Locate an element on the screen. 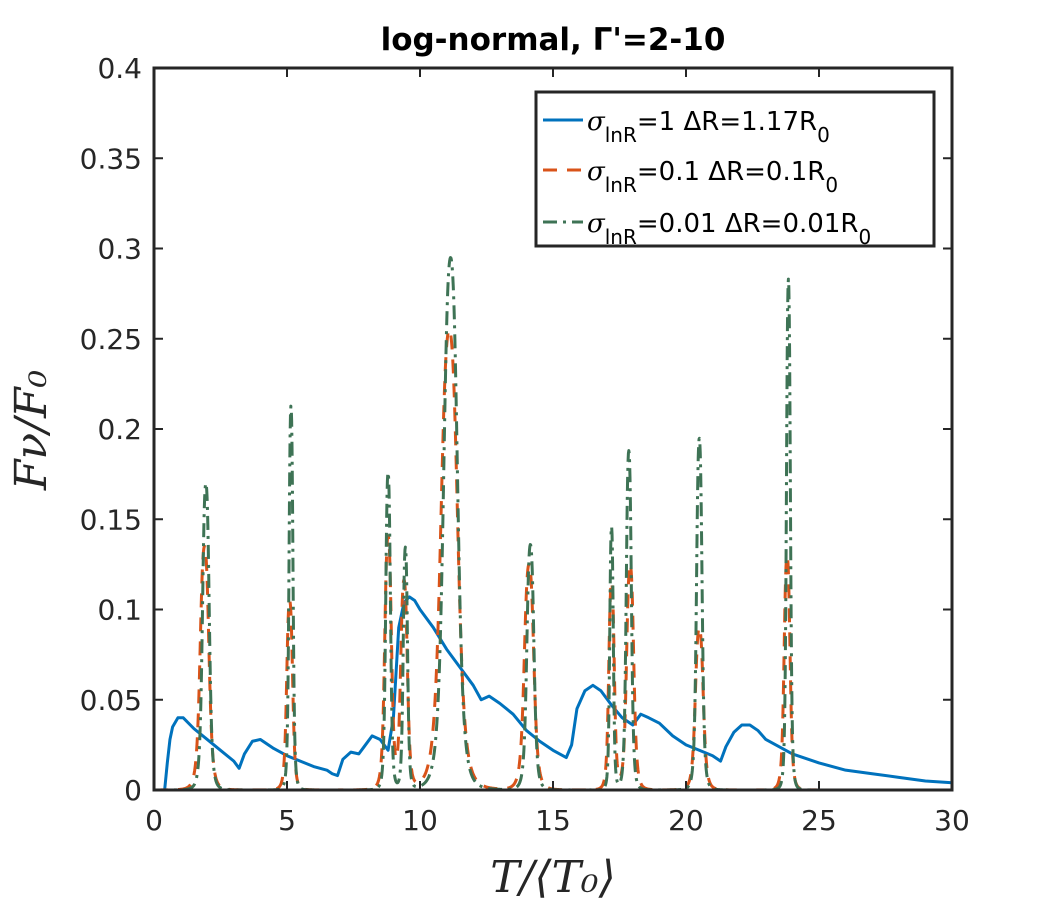 Image resolution: width=1052 pixels, height=907 pixels. y-axis-label: Fν/F₀ is located at coordinates (31, 431).